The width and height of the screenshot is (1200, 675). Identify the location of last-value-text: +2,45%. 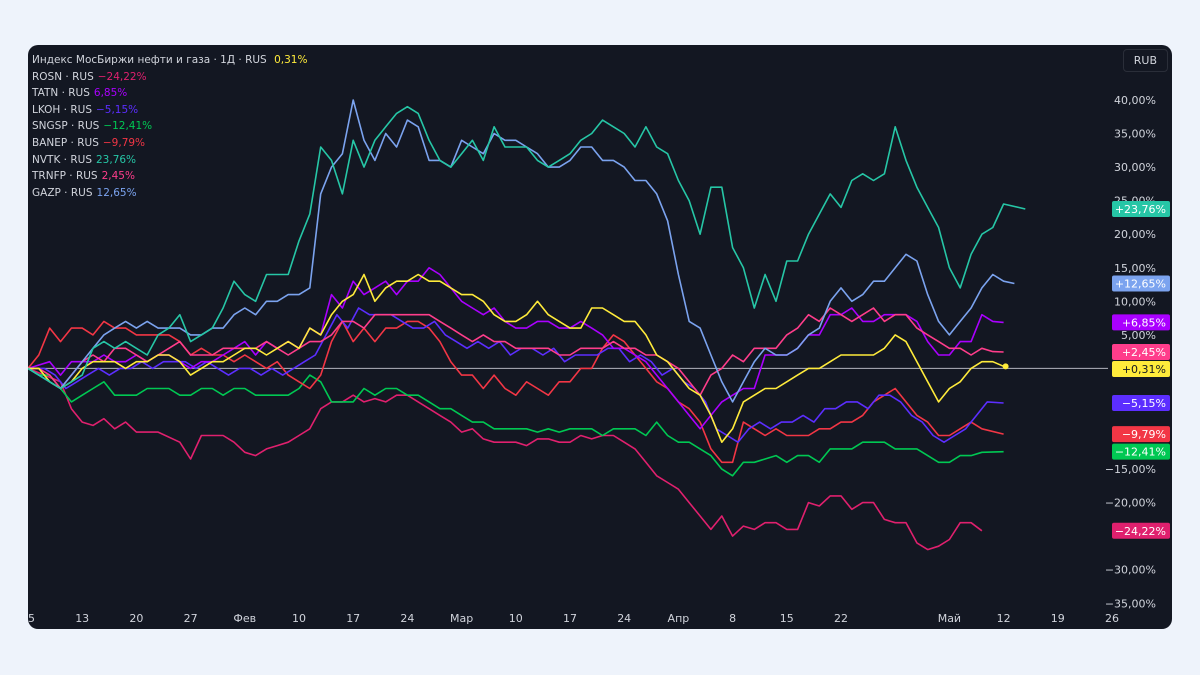
(1144, 352).